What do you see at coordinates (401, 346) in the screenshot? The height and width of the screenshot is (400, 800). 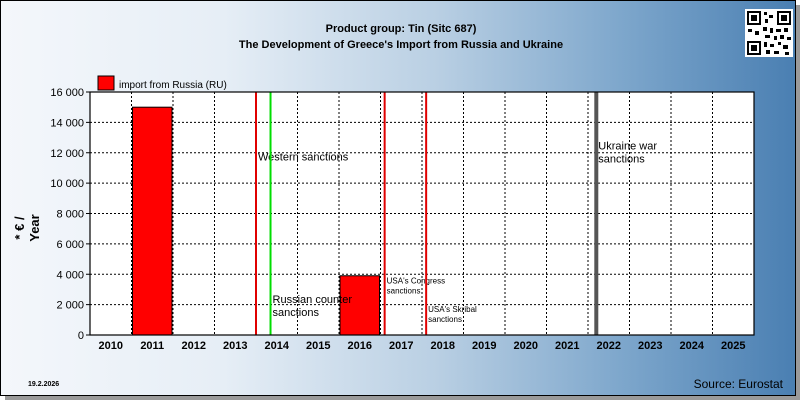 I see `x-tick-label: 2017` at bounding box center [401, 346].